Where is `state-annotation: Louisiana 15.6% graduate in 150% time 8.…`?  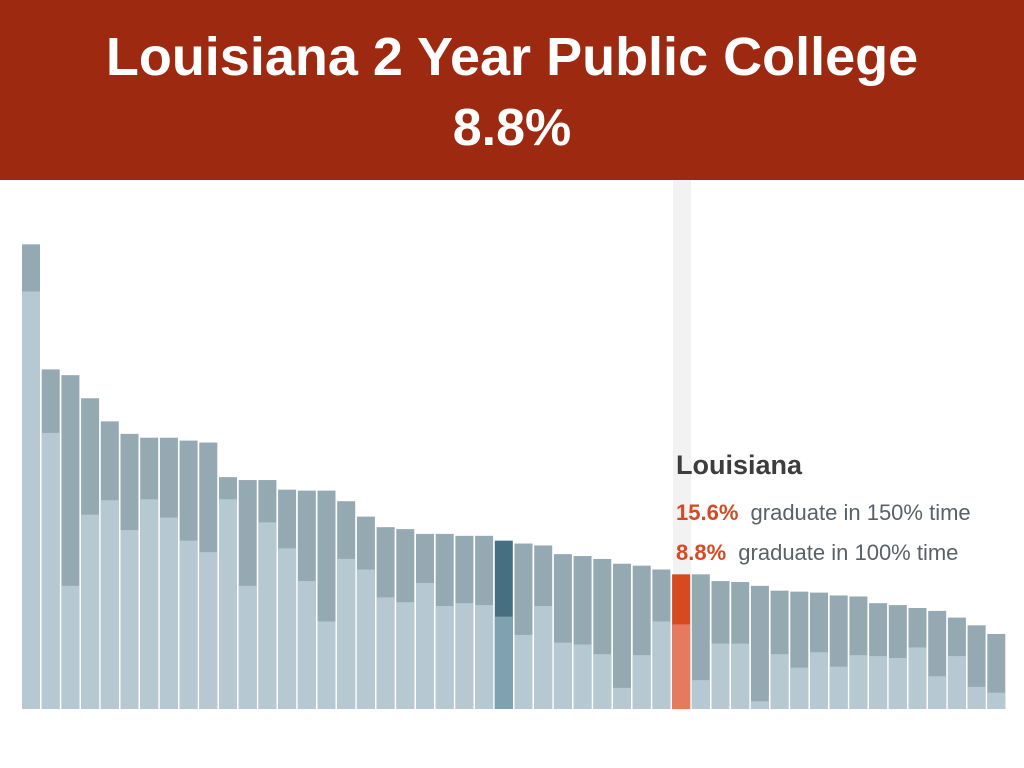 state-annotation: Louisiana 15.6% graduate in 150% time 8.… is located at coordinates (823, 507).